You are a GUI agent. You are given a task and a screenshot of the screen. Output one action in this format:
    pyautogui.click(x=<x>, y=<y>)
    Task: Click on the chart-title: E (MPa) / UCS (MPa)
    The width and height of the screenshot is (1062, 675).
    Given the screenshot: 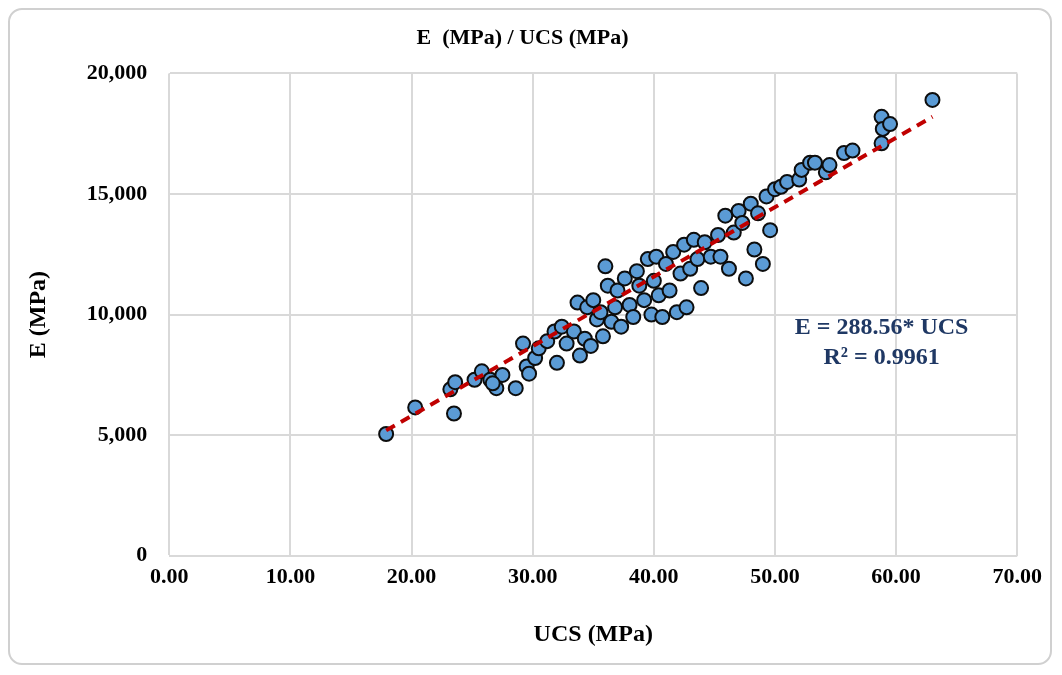 What is the action you would take?
    pyautogui.click(x=522, y=36)
    